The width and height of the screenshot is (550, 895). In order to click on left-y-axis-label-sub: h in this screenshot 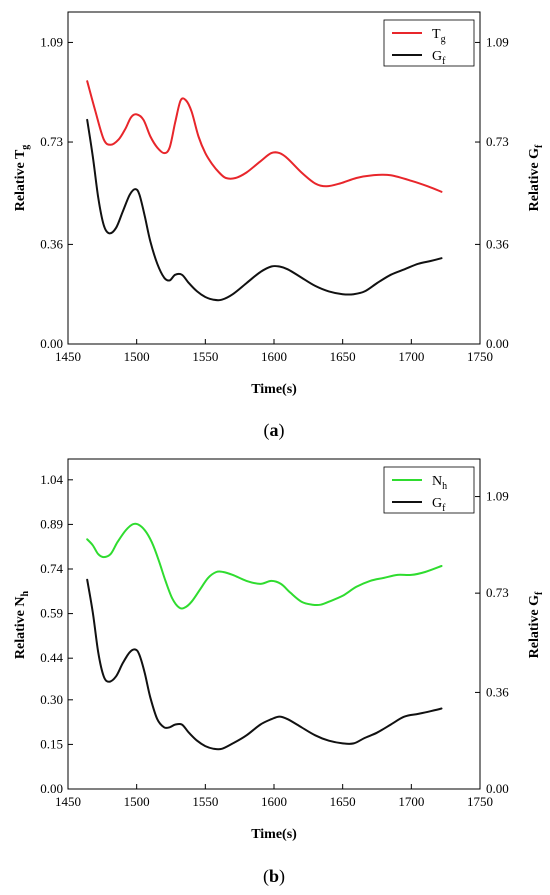, I will do `click(25, 593)`.